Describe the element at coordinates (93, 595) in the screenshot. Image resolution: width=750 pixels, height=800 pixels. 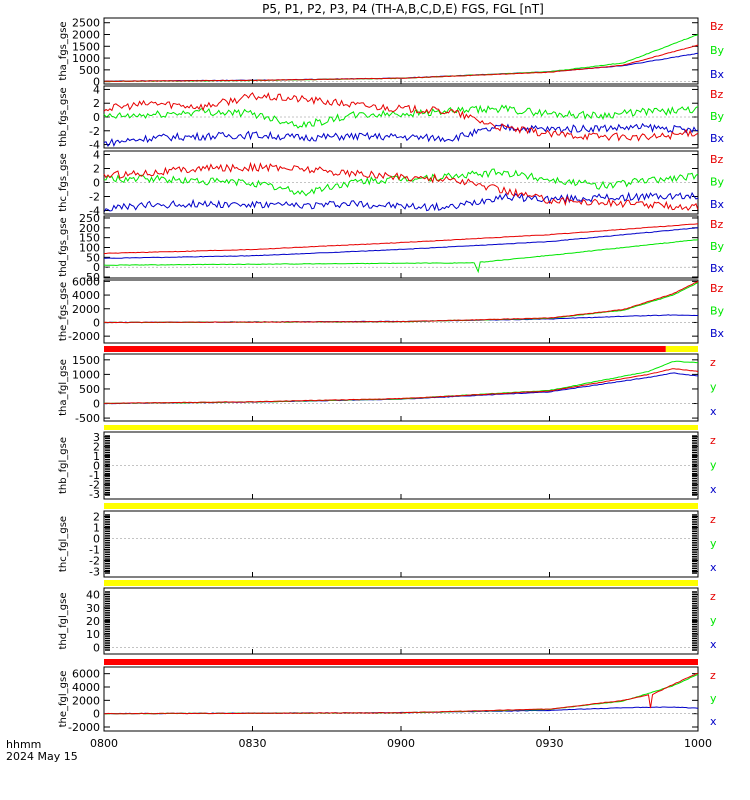
I see `y-tick-label: 40` at that location.